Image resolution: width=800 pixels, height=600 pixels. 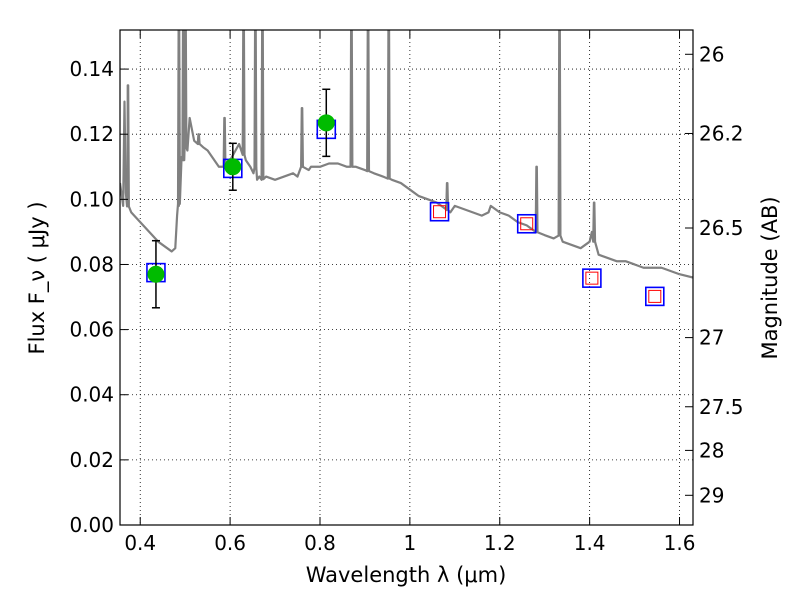 What do you see at coordinates (770, 277) in the screenshot?
I see `y2-axis-label: Magnitude (AB)` at bounding box center [770, 277].